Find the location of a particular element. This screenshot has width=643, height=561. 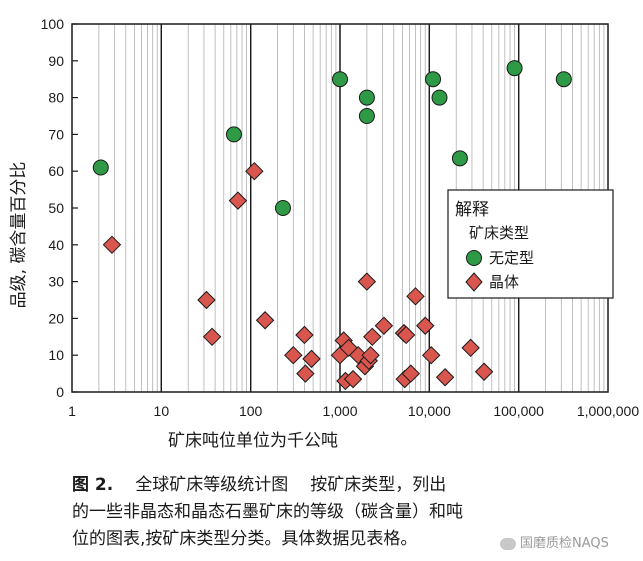

x-axis-ticks: 1 10 100 1,000 10,000 100,000 1,000,000 is located at coordinates (353, 411).